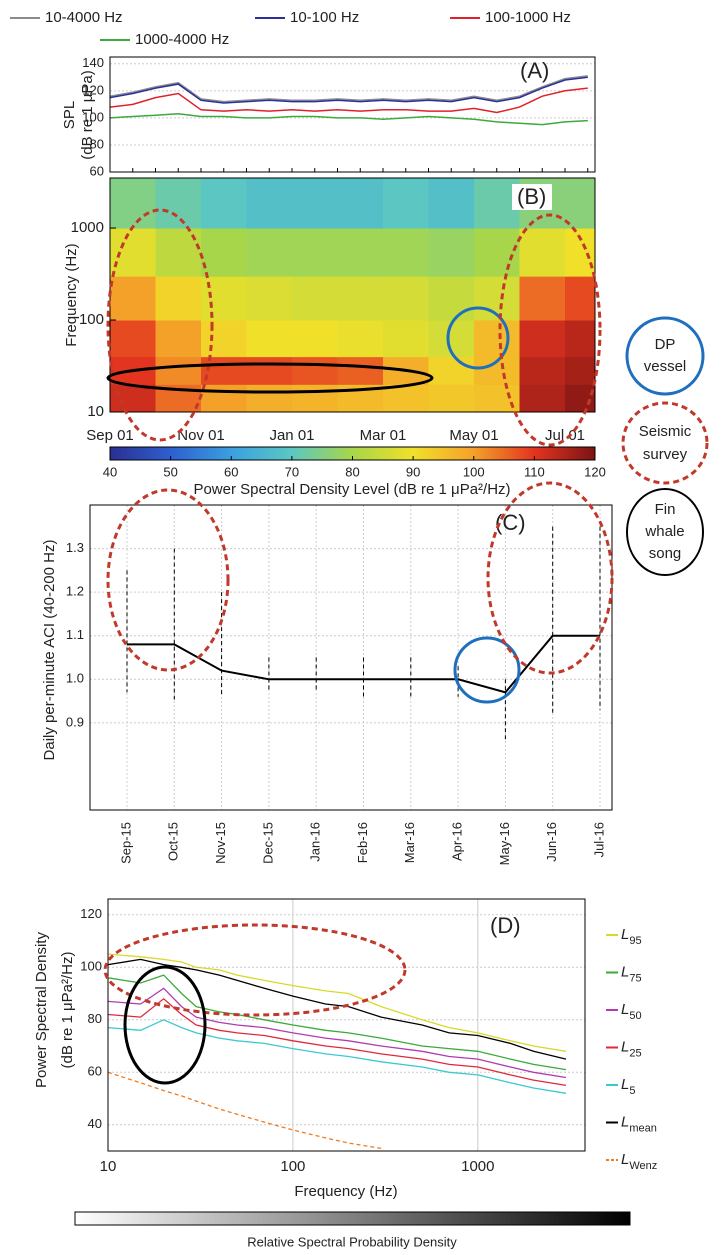  I want to click on legend-label: L75, so click(631, 973).